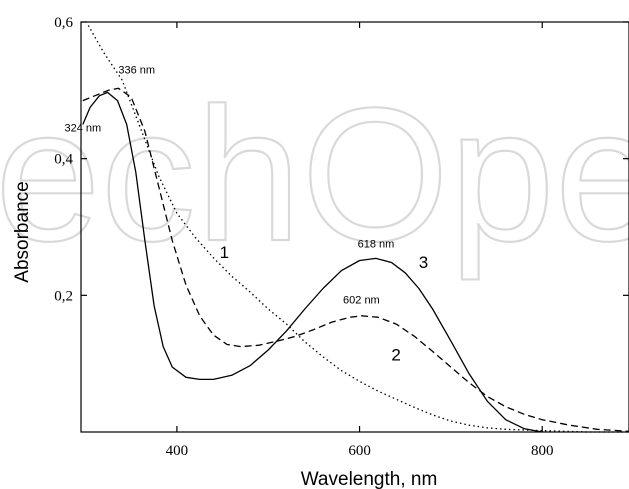 The width and height of the screenshot is (629, 489). Describe the element at coordinates (136, 70) in the screenshot. I see `peak-annotation: 336 nm` at that location.